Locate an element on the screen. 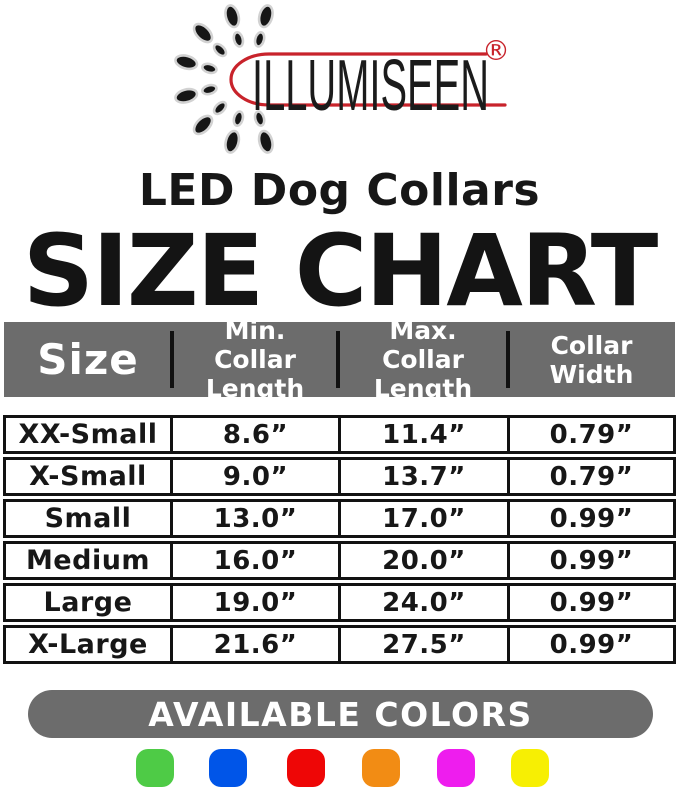  brand-name: ILLUMISEEN is located at coordinates (370, 86).